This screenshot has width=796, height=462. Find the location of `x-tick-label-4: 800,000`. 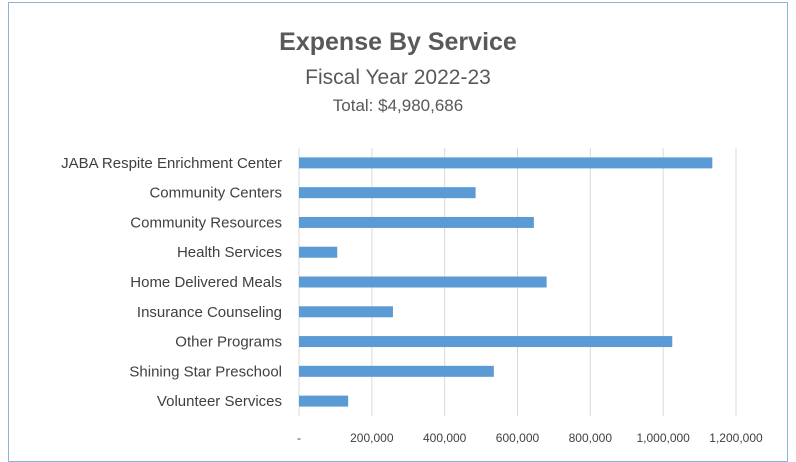

x-tick-label-4: 800,000 is located at coordinates (591, 438).